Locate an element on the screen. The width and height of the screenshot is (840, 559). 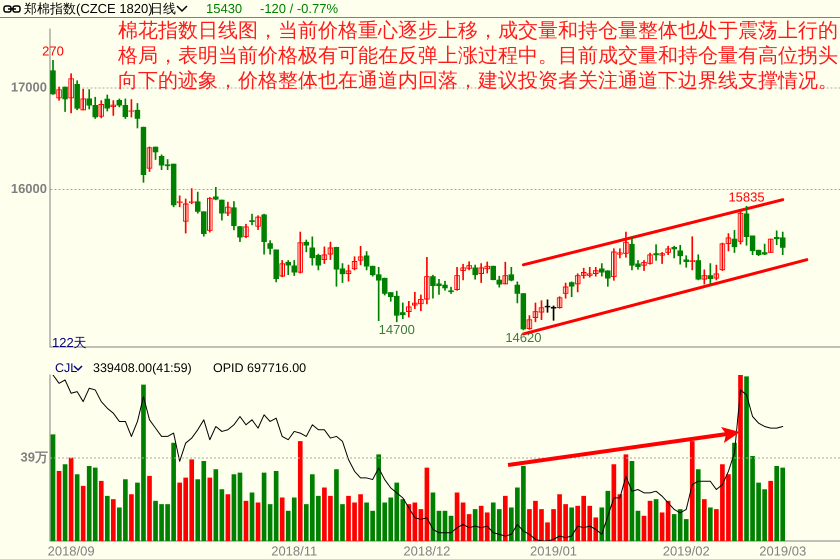
x-tick-label: 2019/03 is located at coordinates (782, 550).